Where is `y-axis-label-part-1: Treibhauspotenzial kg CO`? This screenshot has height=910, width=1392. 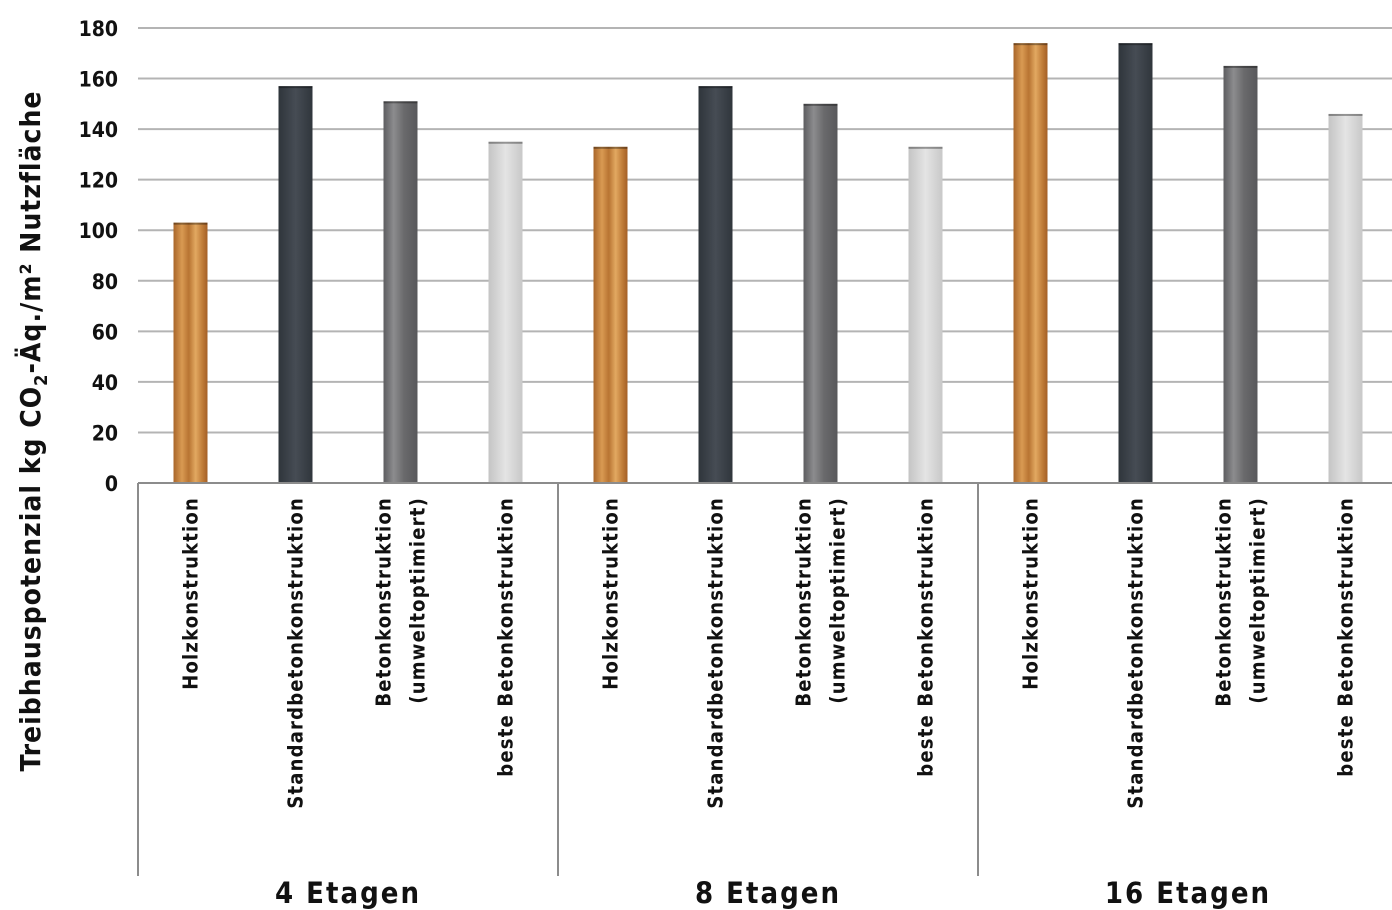
y-axis-label-part-1: Treibhauspotenzial kg CO is located at coordinates (30, 579).